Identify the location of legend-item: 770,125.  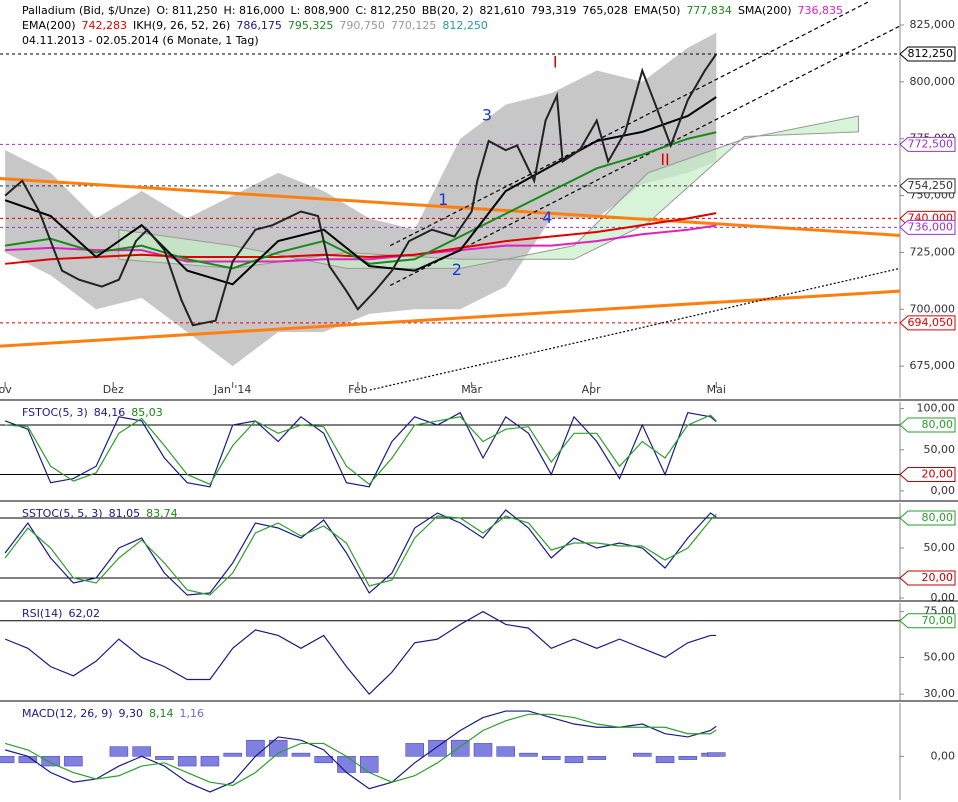
(413, 25).